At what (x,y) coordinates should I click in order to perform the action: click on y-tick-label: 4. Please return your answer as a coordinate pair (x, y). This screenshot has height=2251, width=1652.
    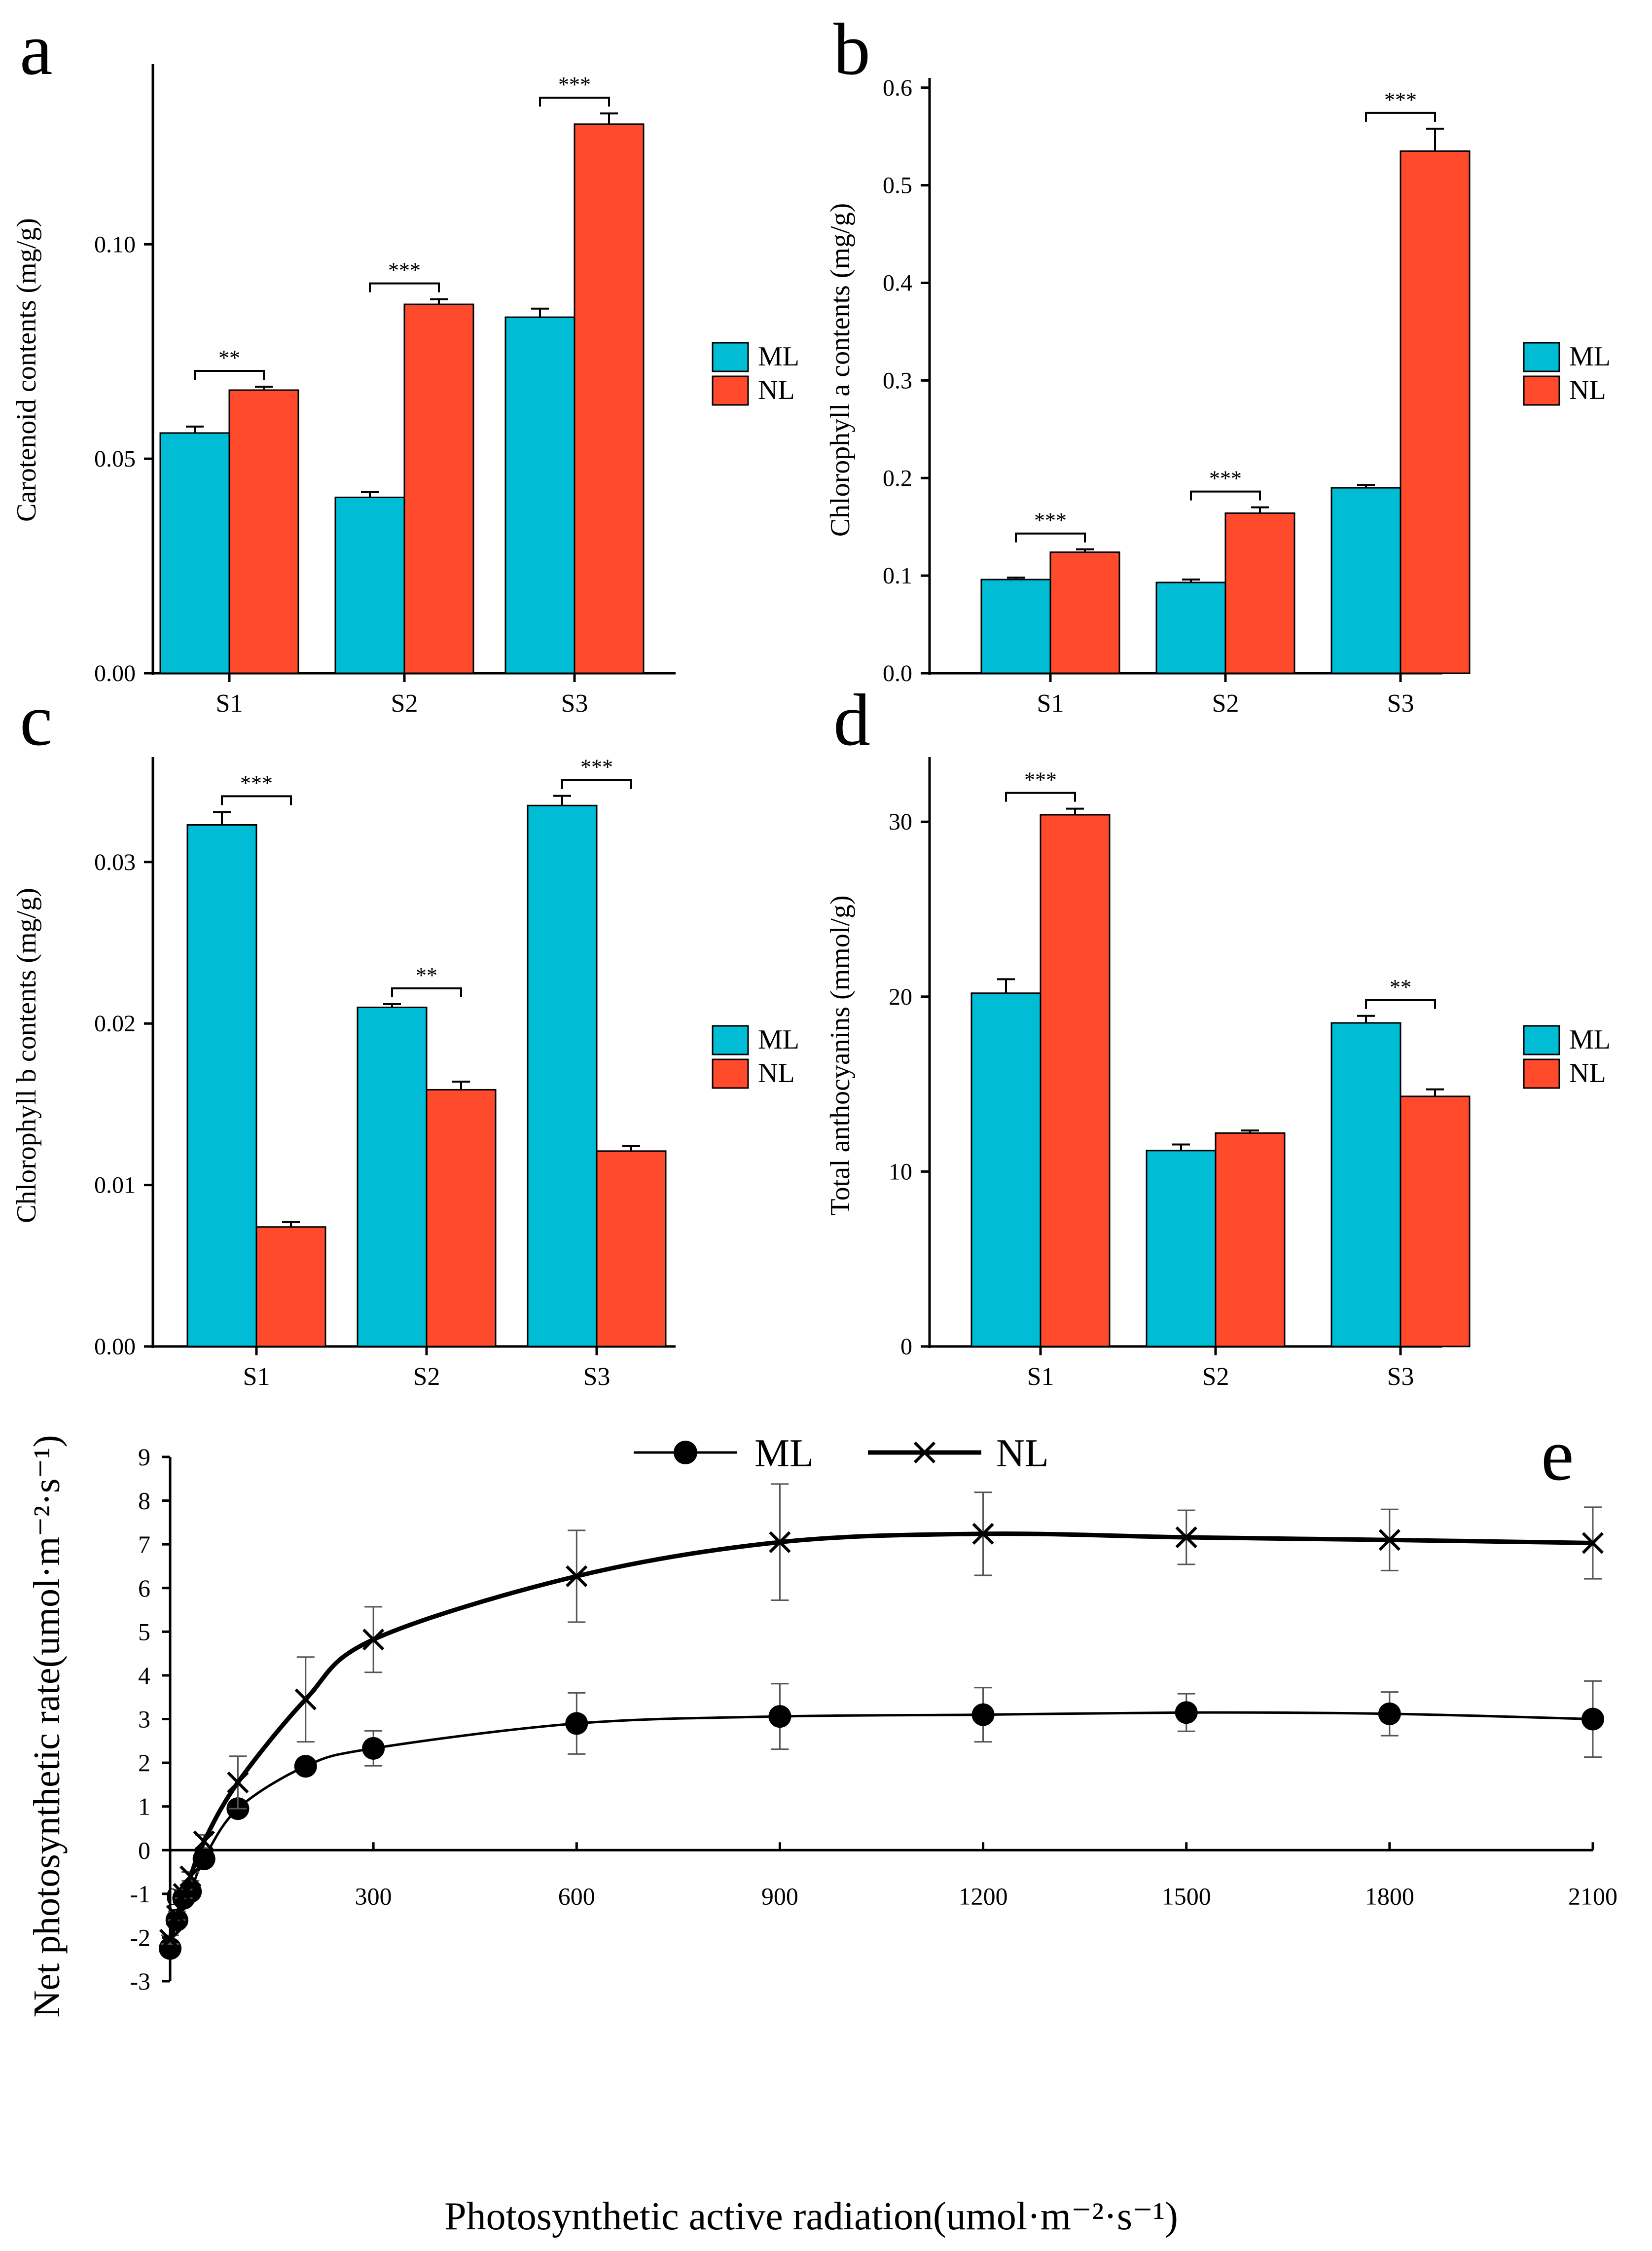
    Looking at the image, I should click on (144, 1675).